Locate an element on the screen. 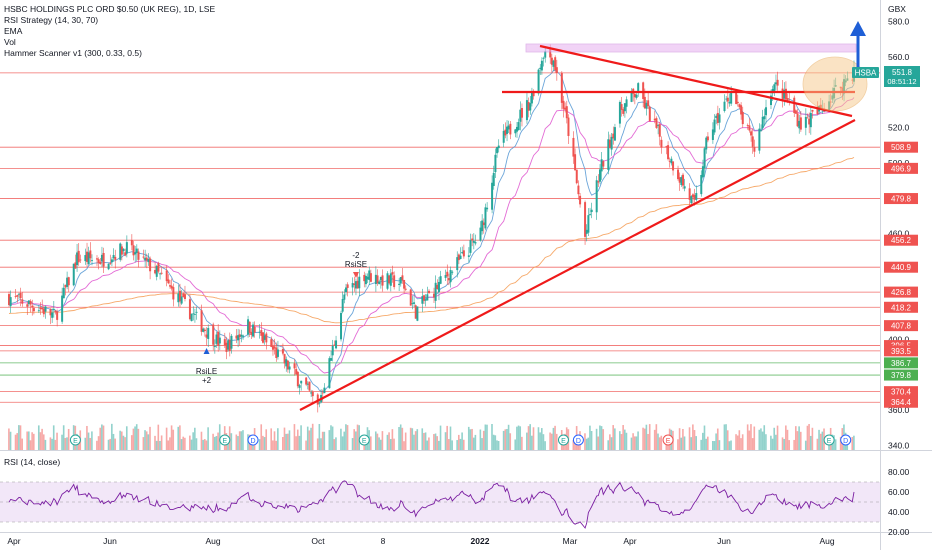 This screenshot has width=932, height=555. event-marker-label: E is located at coordinates (75, 441).